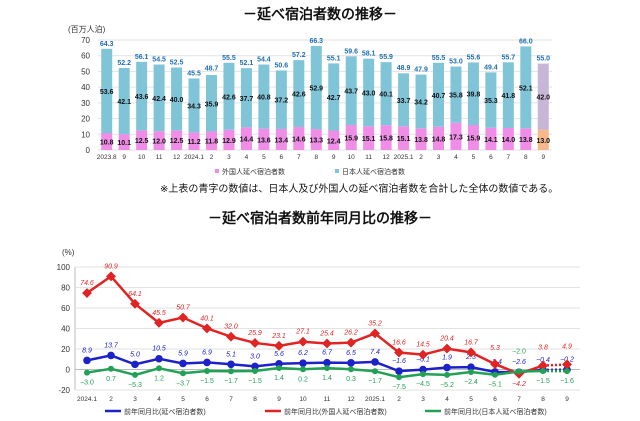  What do you see at coordinates (320, 15) in the screenshot?
I see `bar-chart-title: －延べ宿泊者数の推移－` at bounding box center [320, 15].